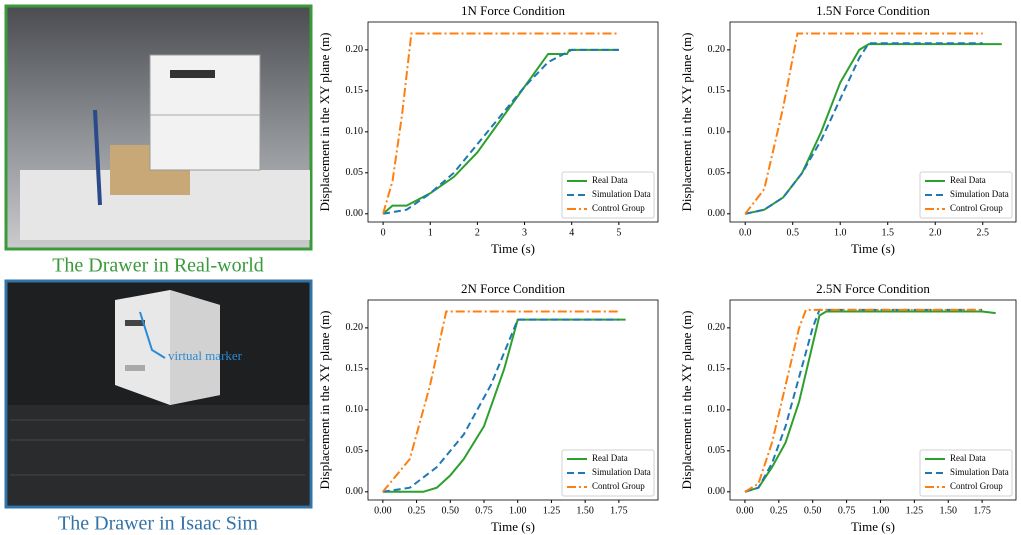 This screenshot has height=535, width=1021. I want to click on caption: The Drawer in Isaac Sim, so click(158, 524).